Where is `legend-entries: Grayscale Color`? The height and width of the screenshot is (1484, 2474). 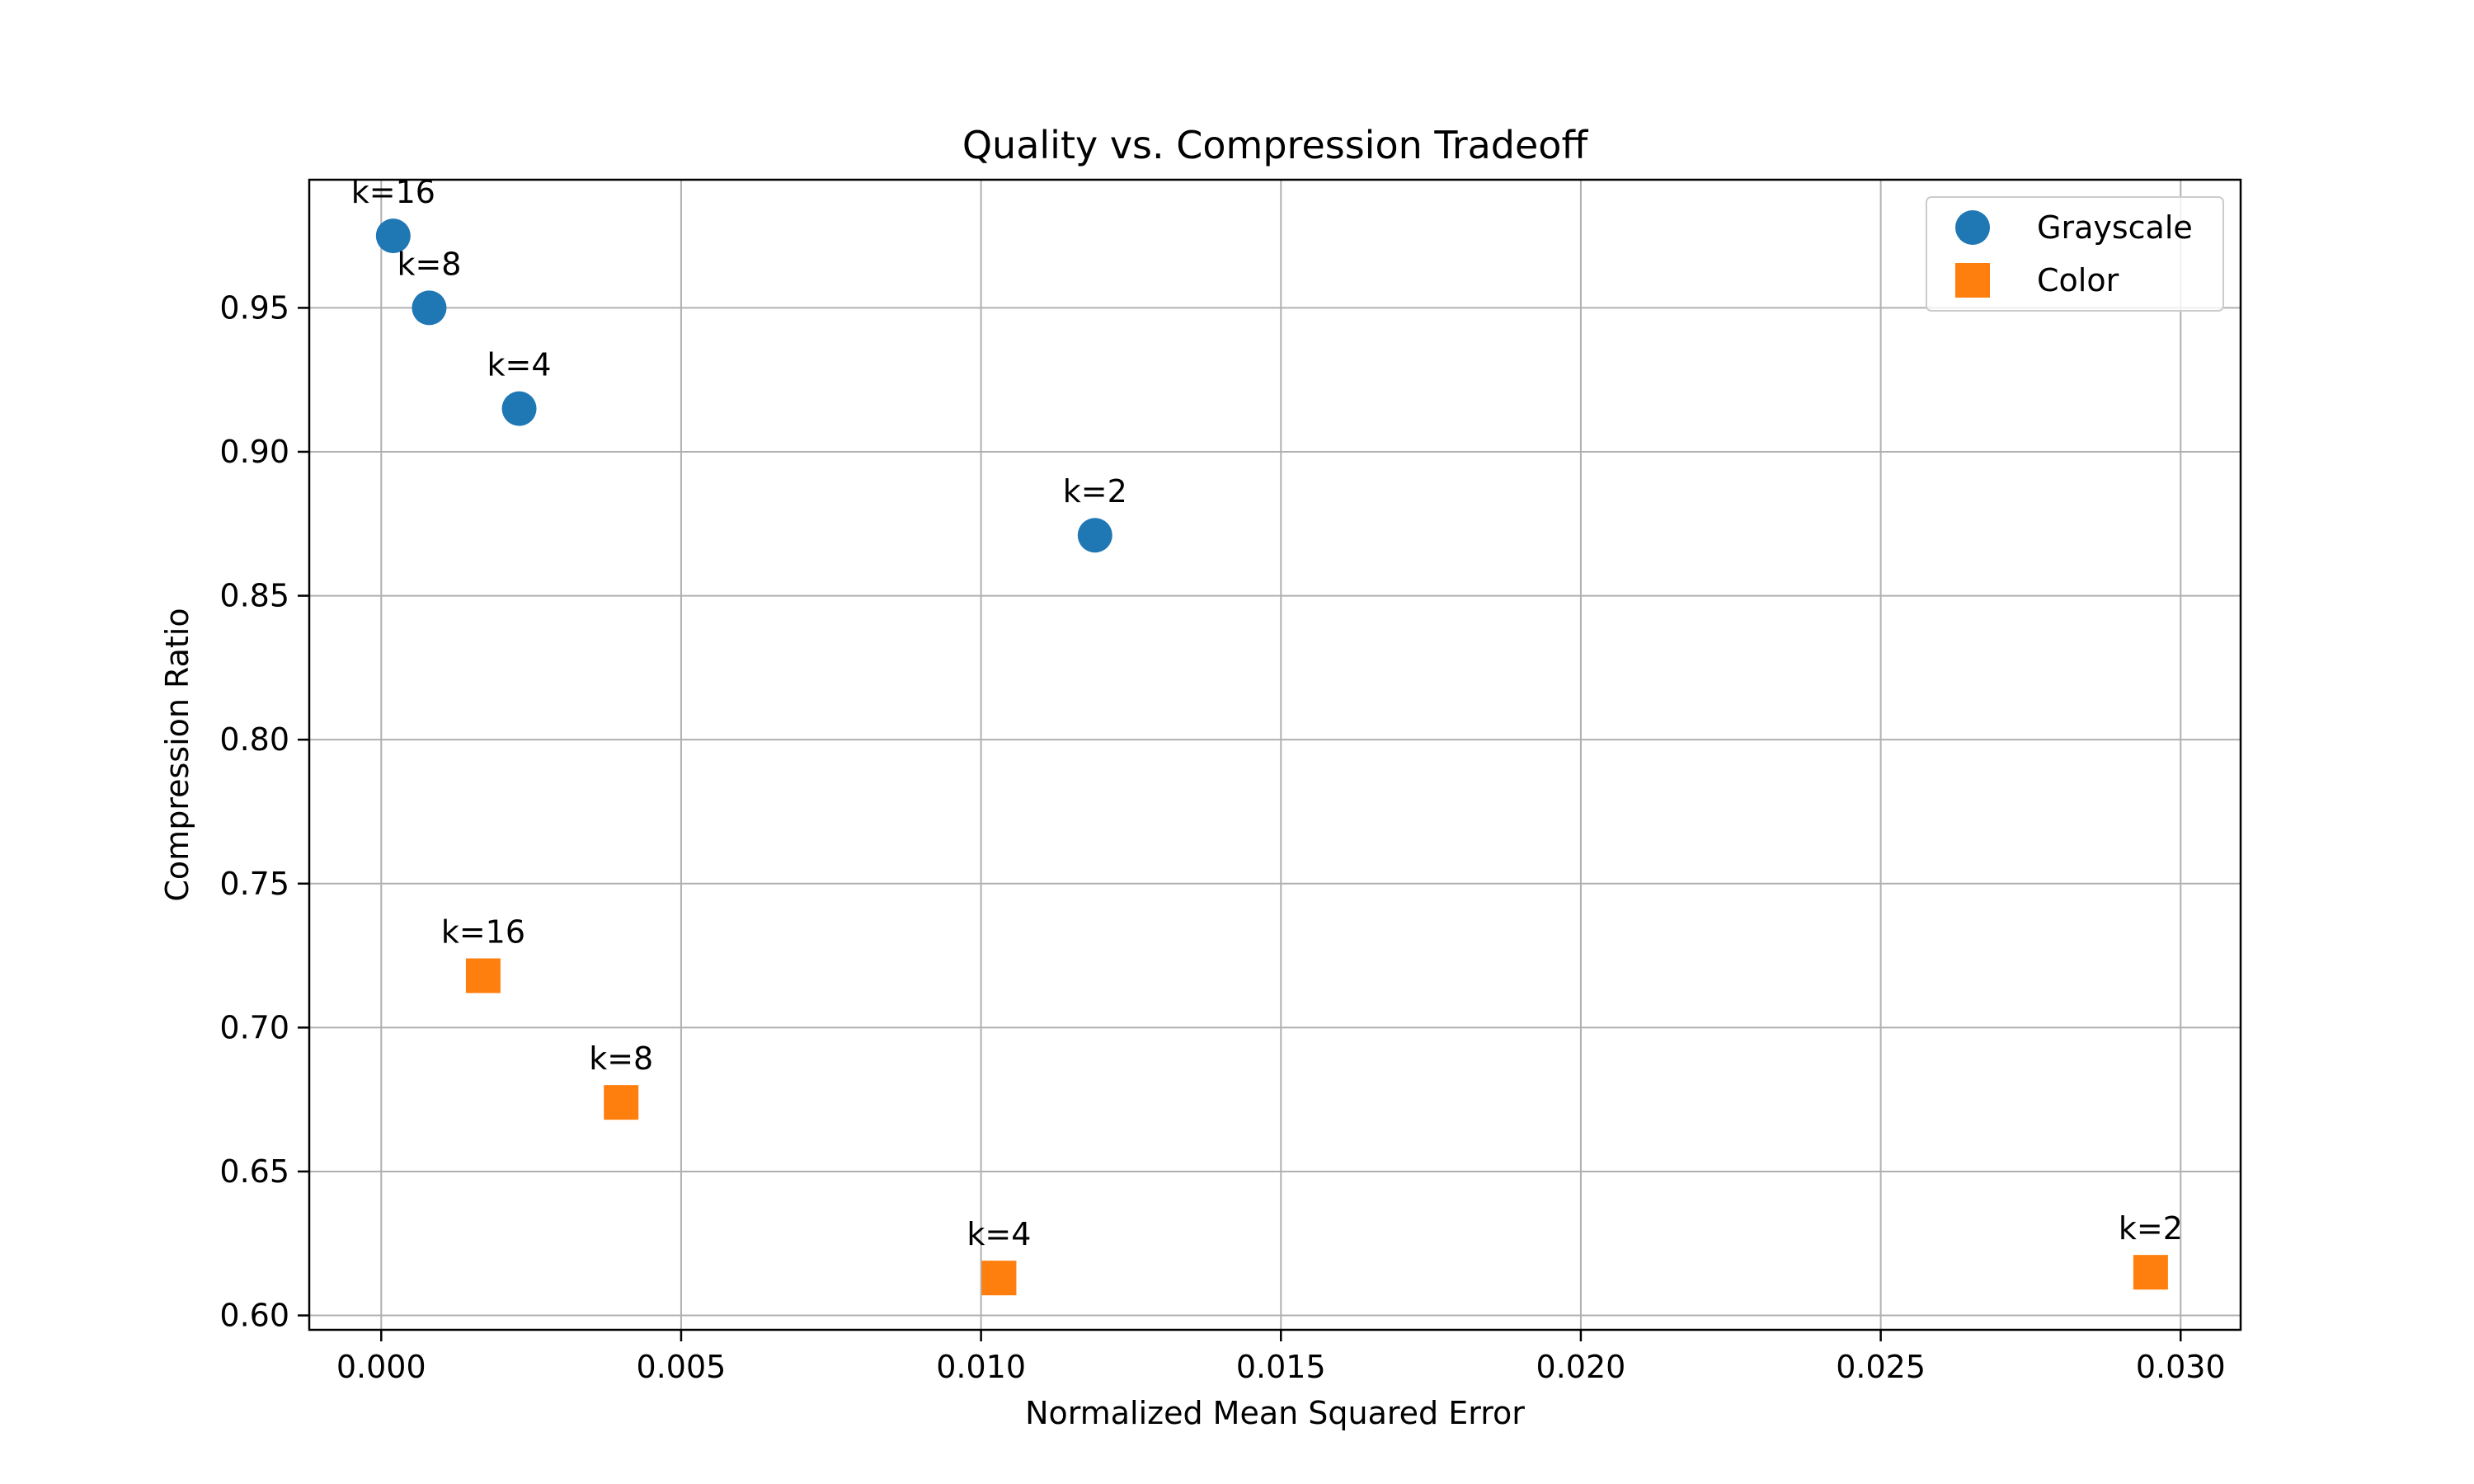 legend-entries: Grayscale Color is located at coordinates (2074, 253).